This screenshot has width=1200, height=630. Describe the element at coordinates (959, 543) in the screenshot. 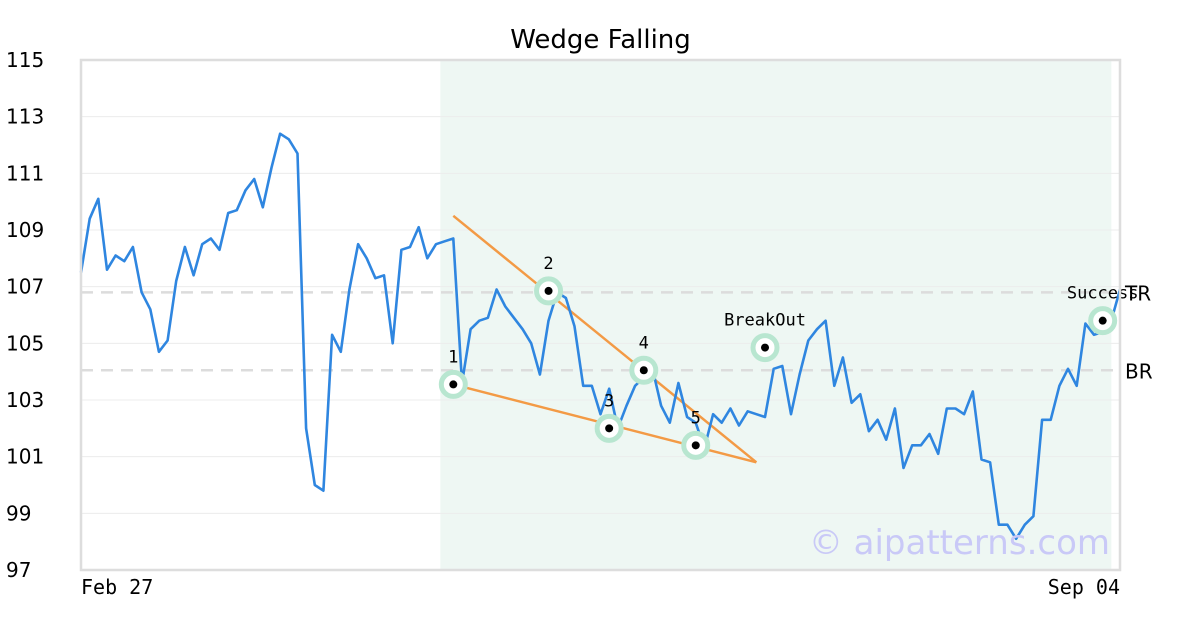

I see `watermark: © aipatterns.com` at that location.